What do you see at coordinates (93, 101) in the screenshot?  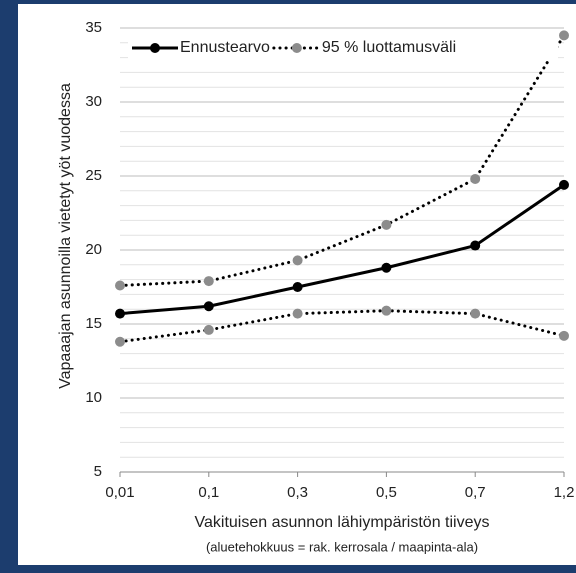 I see `y-tick-label: 30` at bounding box center [93, 101].